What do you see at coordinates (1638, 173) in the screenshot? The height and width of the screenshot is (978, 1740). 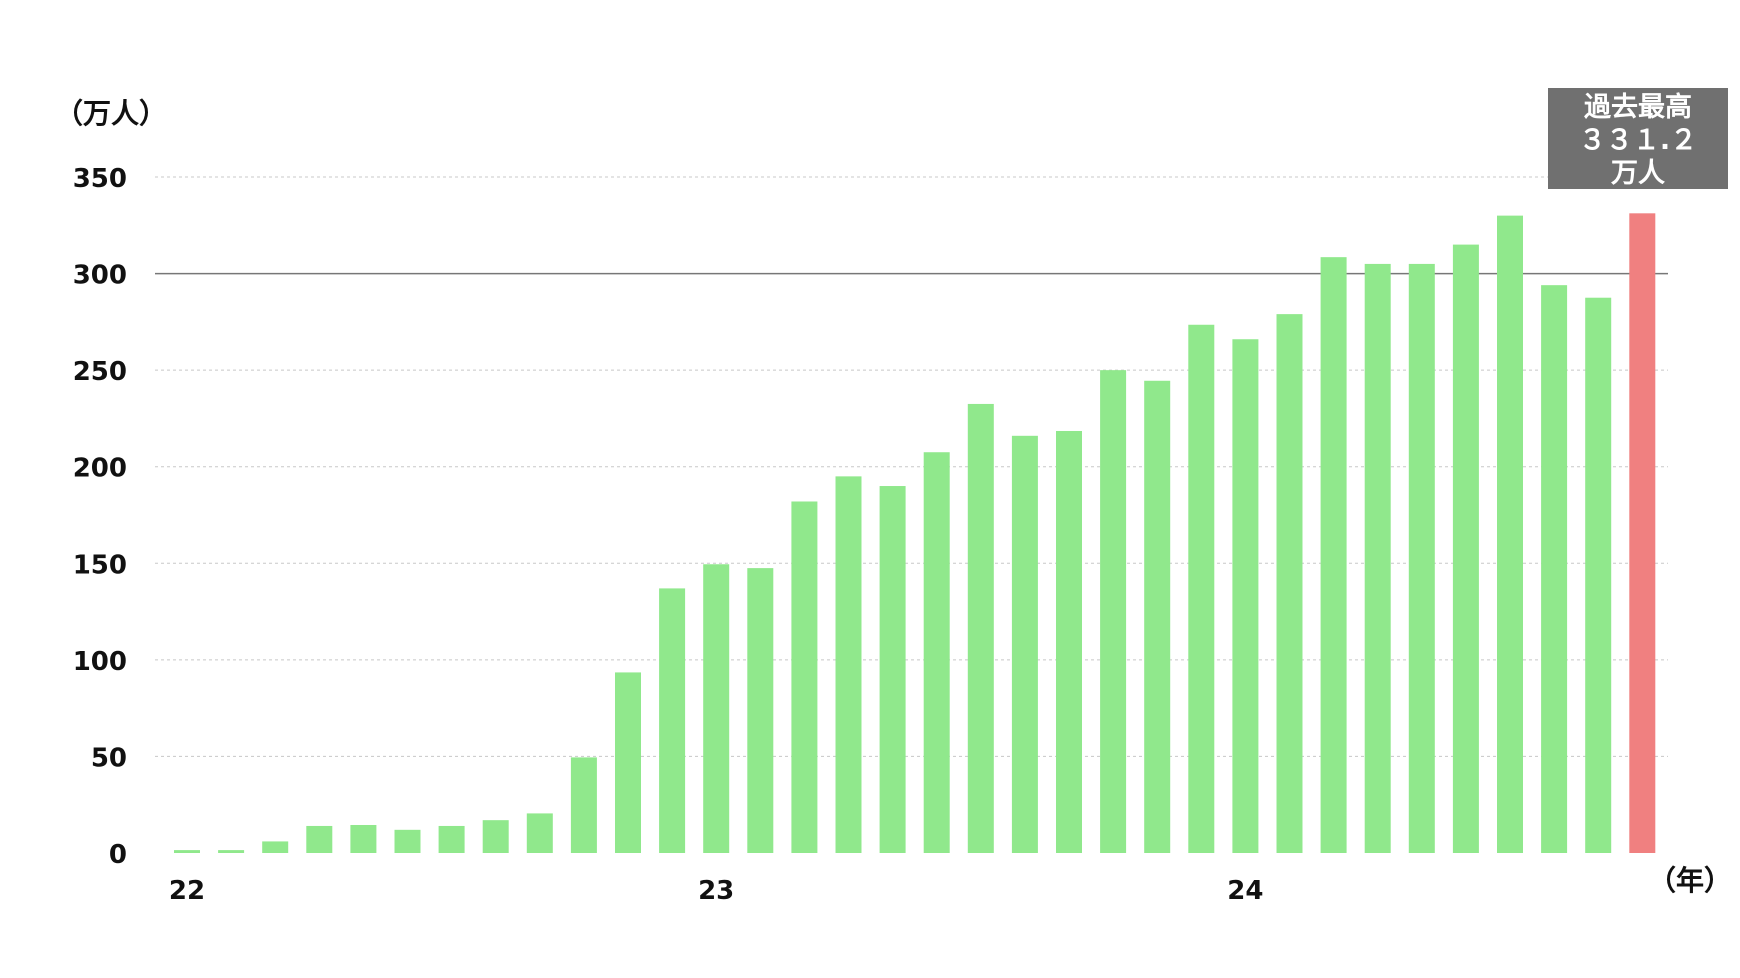 I see `callout-line3: 万人` at bounding box center [1638, 173].